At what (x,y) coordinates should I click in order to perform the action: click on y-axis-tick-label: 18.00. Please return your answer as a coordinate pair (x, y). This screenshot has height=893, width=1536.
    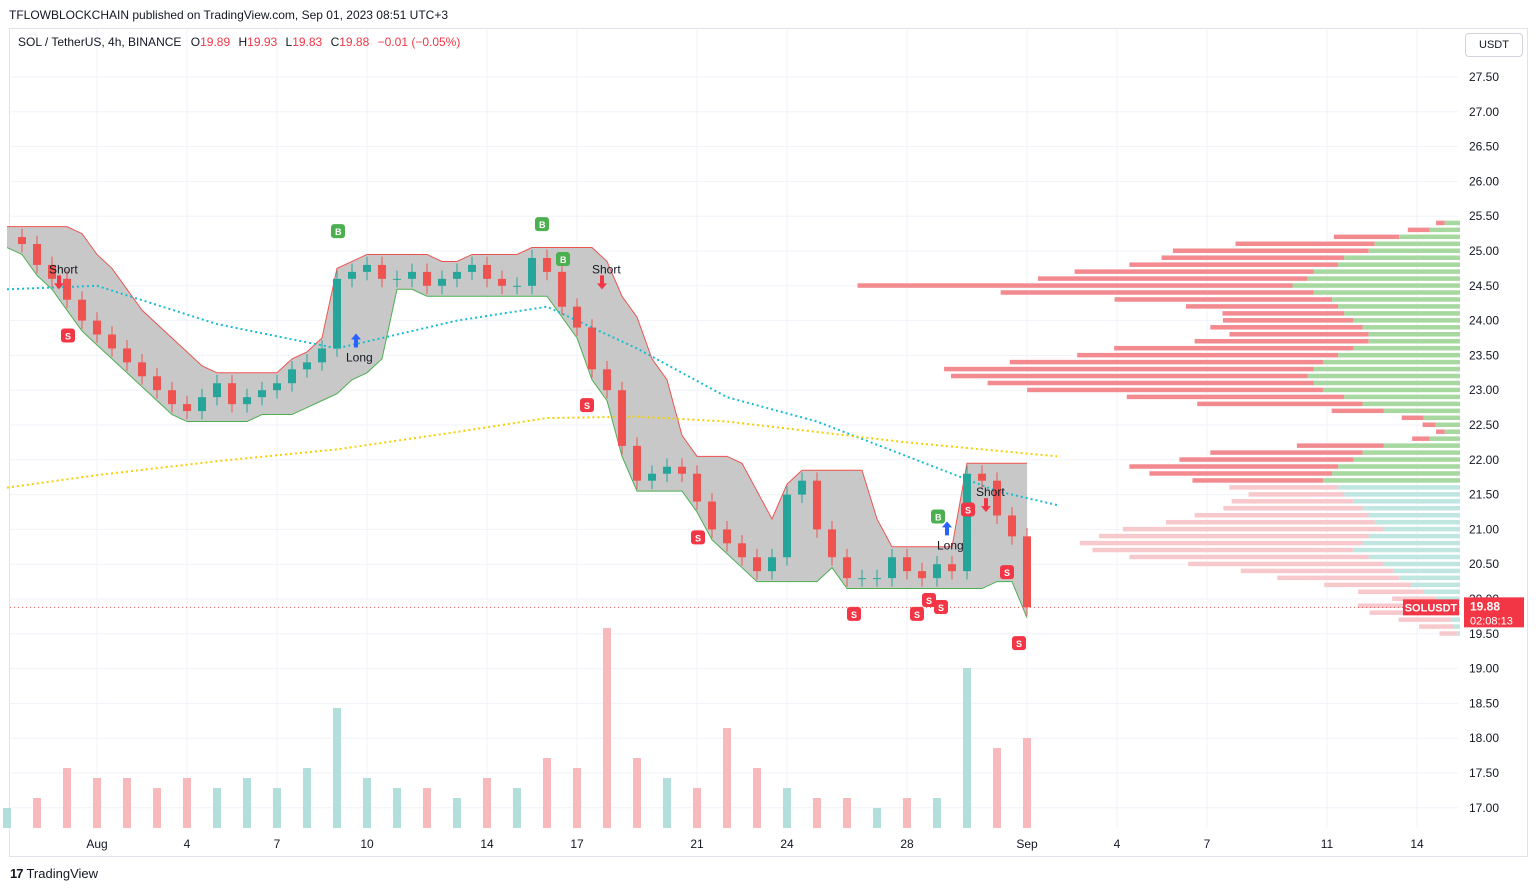
    Looking at the image, I should click on (1484, 738).